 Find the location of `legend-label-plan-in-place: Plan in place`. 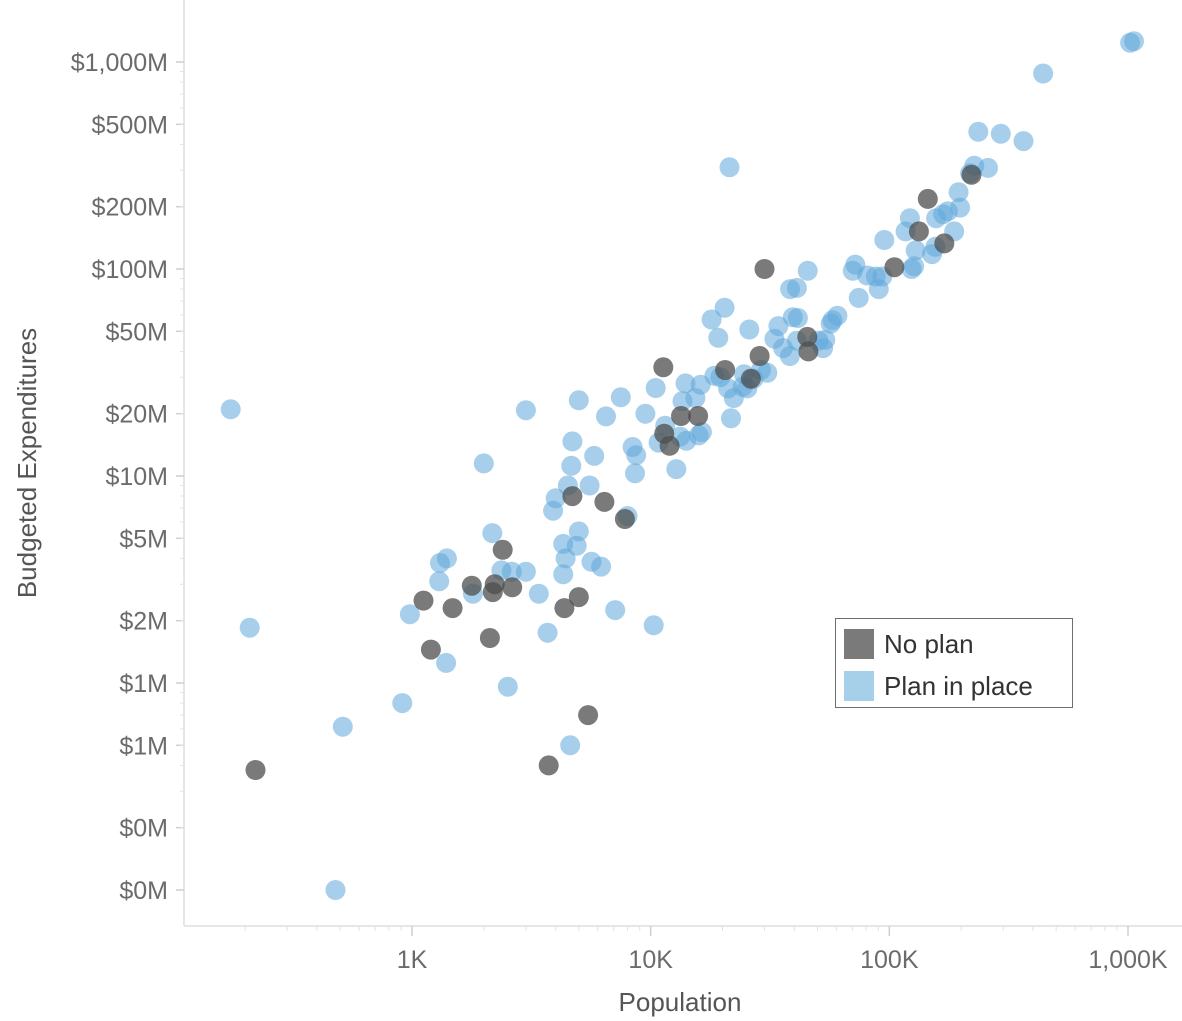

legend-label-plan-in-place: Plan in place is located at coordinates (958, 685).